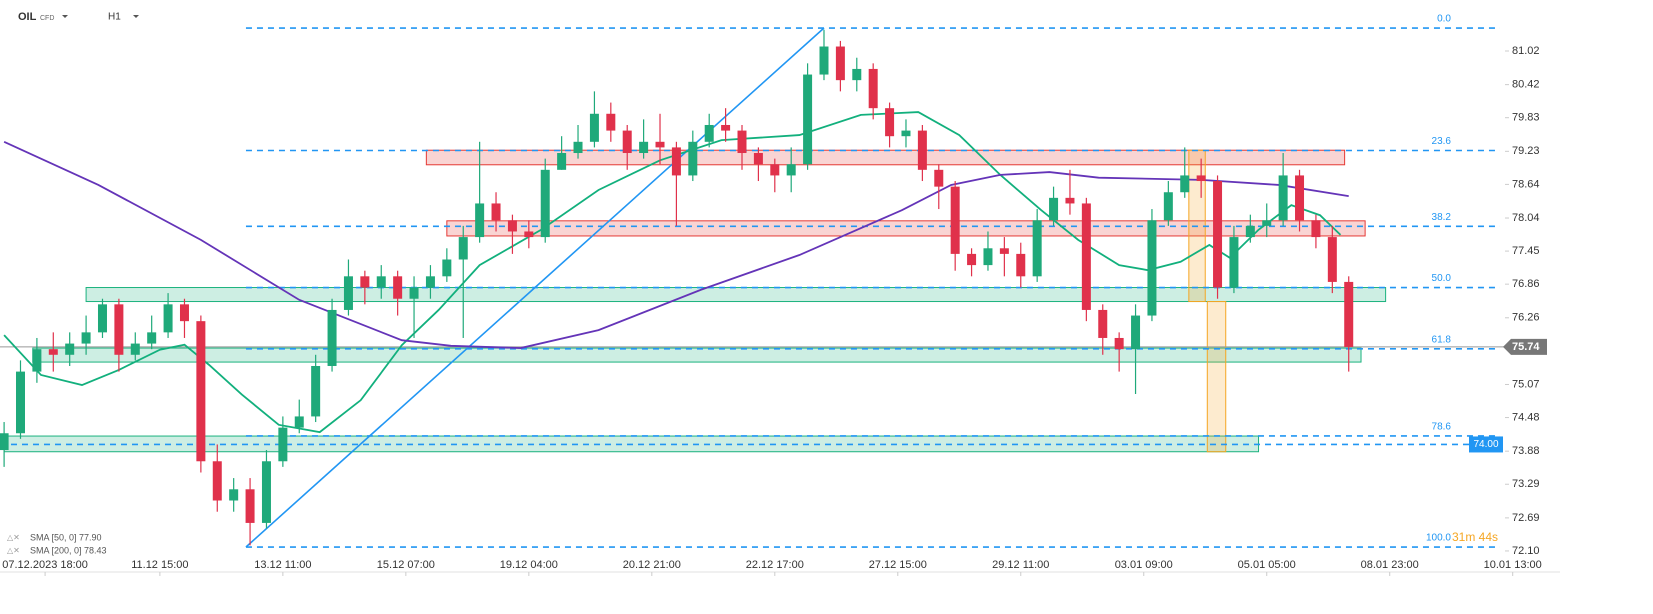  Describe the element at coordinates (1442, 427) in the screenshot. I see `fib-label: 78.6` at that location.